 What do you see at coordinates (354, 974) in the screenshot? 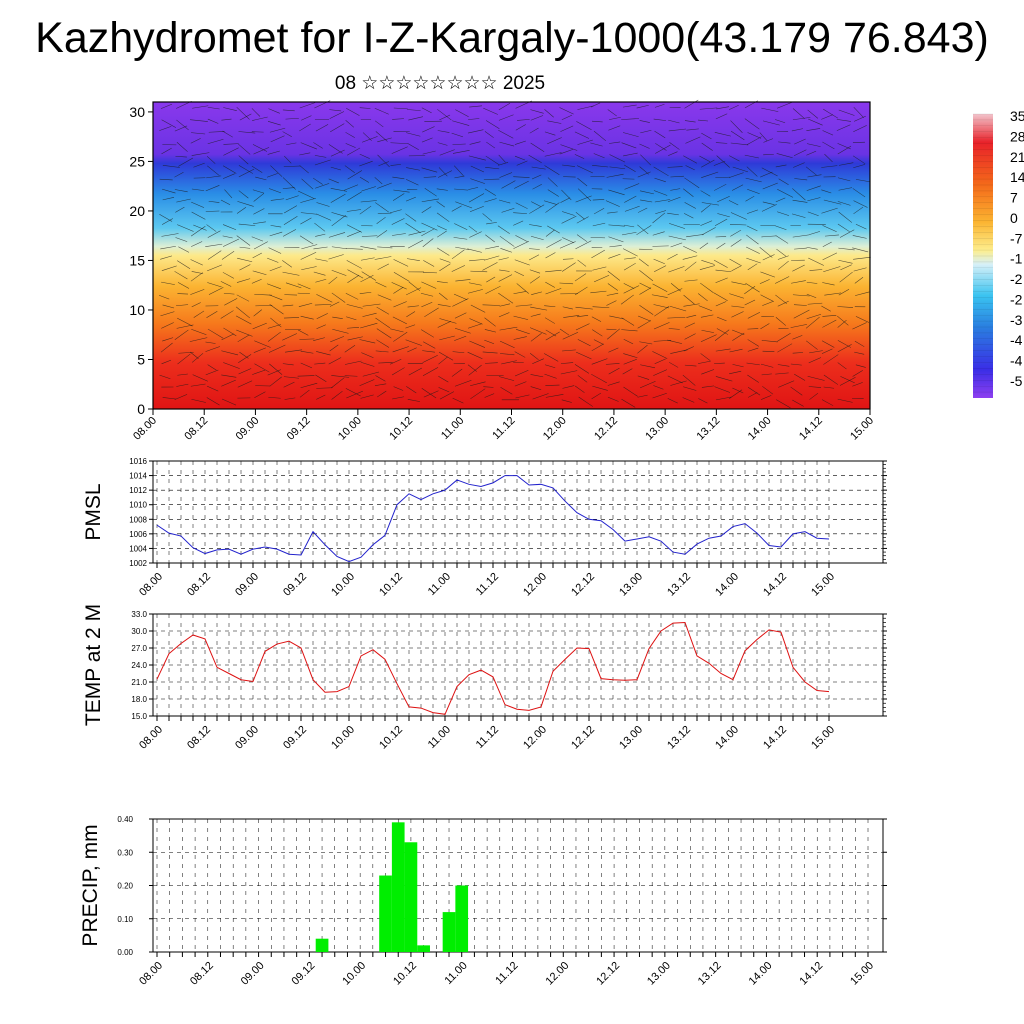
I see `precip-x-tick-label: 10.00` at bounding box center [354, 974].